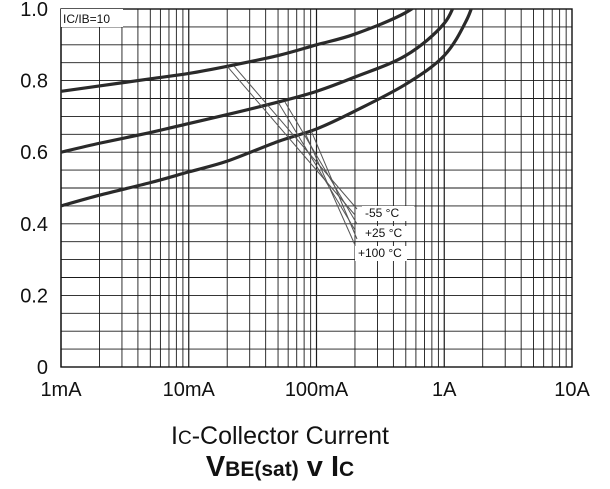 This screenshot has height=489, width=610. I want to click on legend-leader-layer: -55 °C +25 °C +100 °C, so click(320, 163).